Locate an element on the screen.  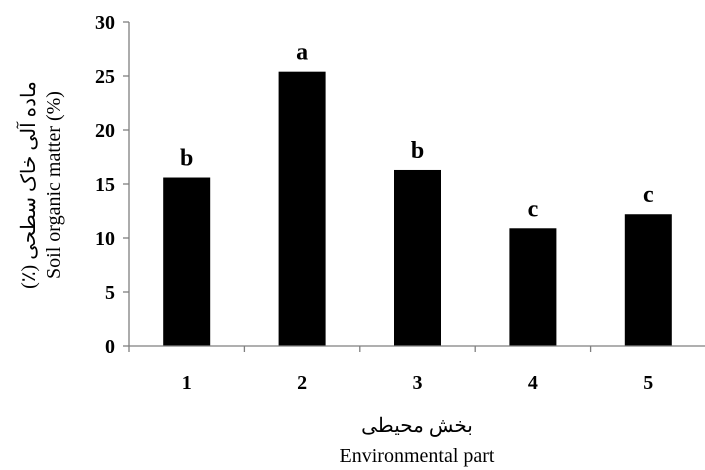
y-tick-label: 10 is located at coordinates (105, 239).